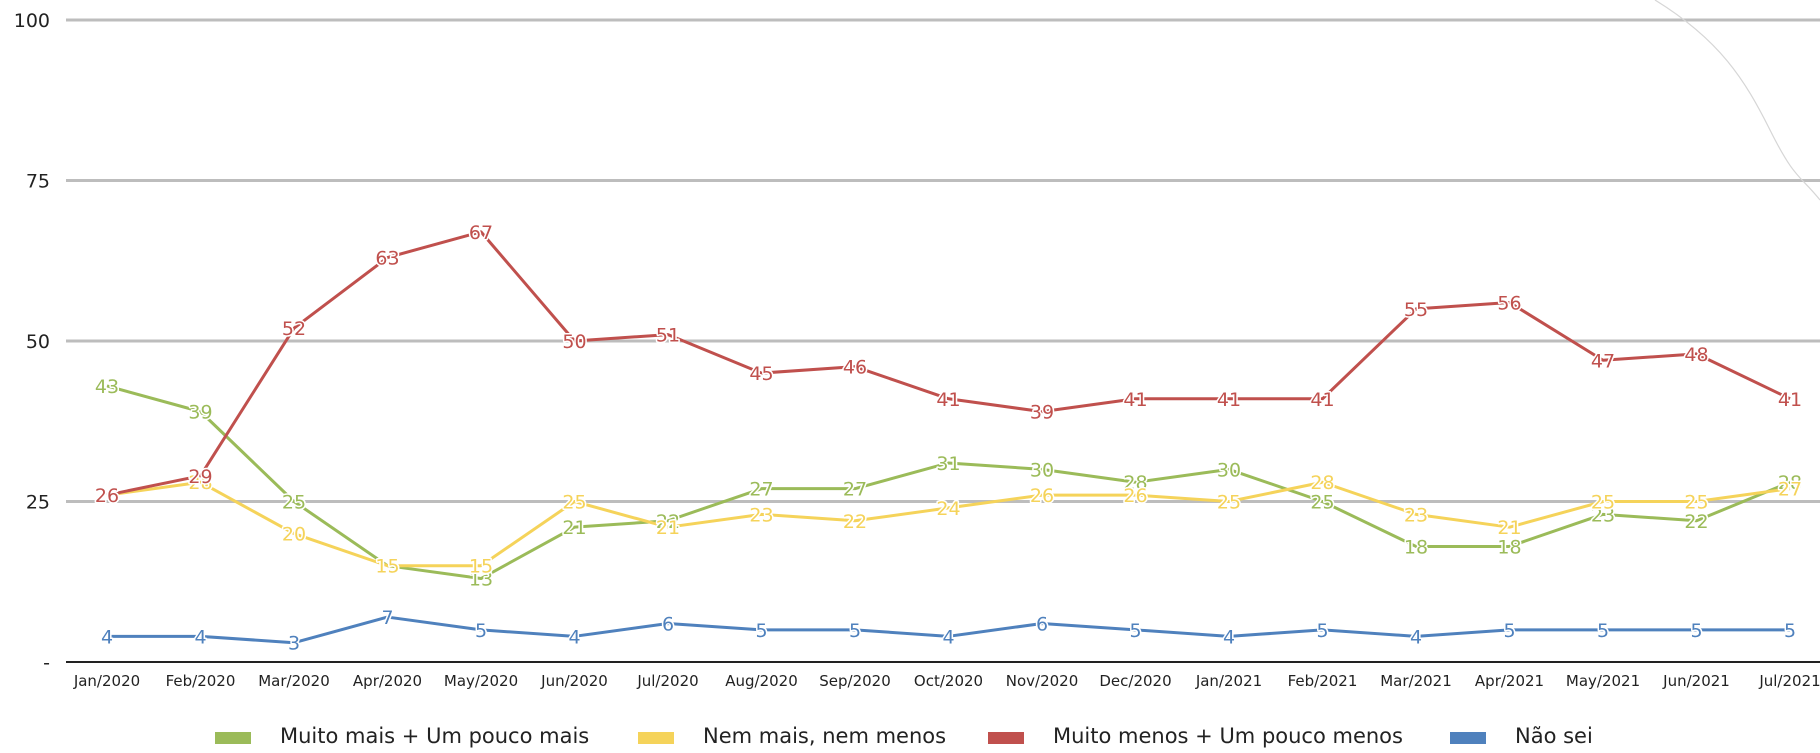 The height and width of the screenshot is (753, 1820). What do you see at coordinates (387, 567) in the screenshot?
I see `data-label: 15` at bounding box center [387, 567].